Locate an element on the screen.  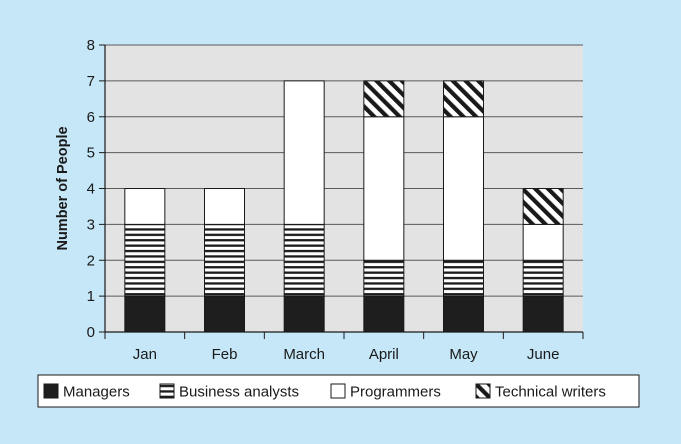
x-tick-label: Feb is located at coordinates (225, 354).